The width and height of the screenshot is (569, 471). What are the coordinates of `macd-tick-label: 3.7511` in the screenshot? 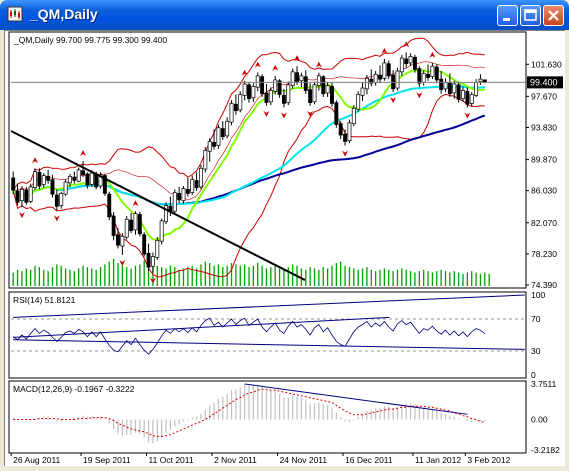 It's located at (544, 384).